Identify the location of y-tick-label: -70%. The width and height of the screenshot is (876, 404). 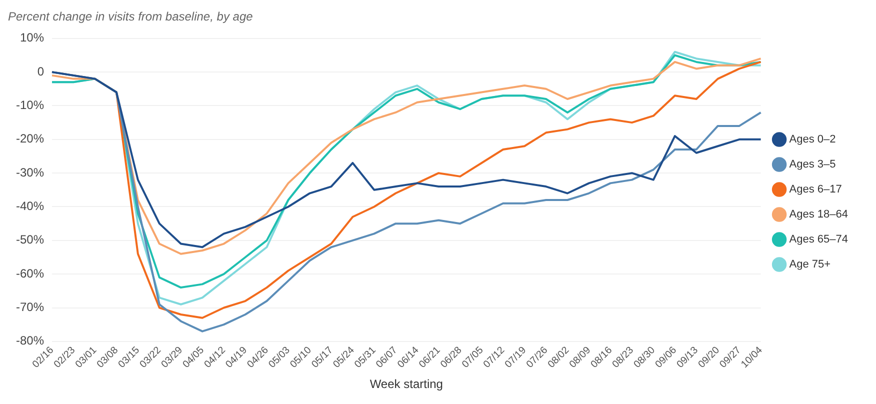
(30, 307).